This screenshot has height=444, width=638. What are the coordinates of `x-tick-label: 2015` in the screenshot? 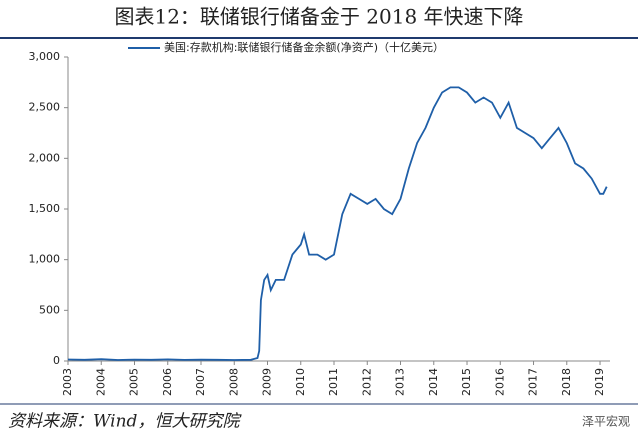 It's located at (466, 382).